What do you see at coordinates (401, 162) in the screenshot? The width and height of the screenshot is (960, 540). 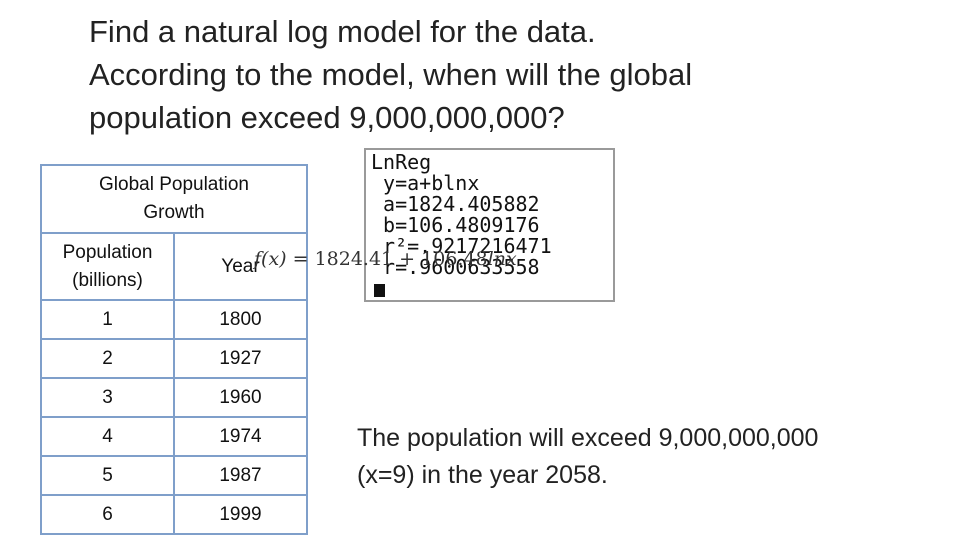 I see `calc-line: LnReg` at bounding box center [401, 162].